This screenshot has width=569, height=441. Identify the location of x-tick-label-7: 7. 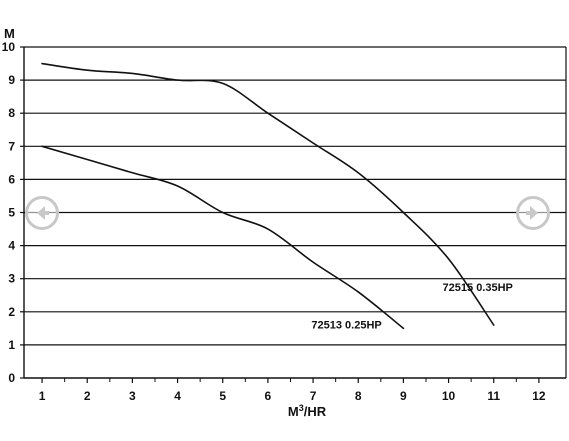
(313, 396).